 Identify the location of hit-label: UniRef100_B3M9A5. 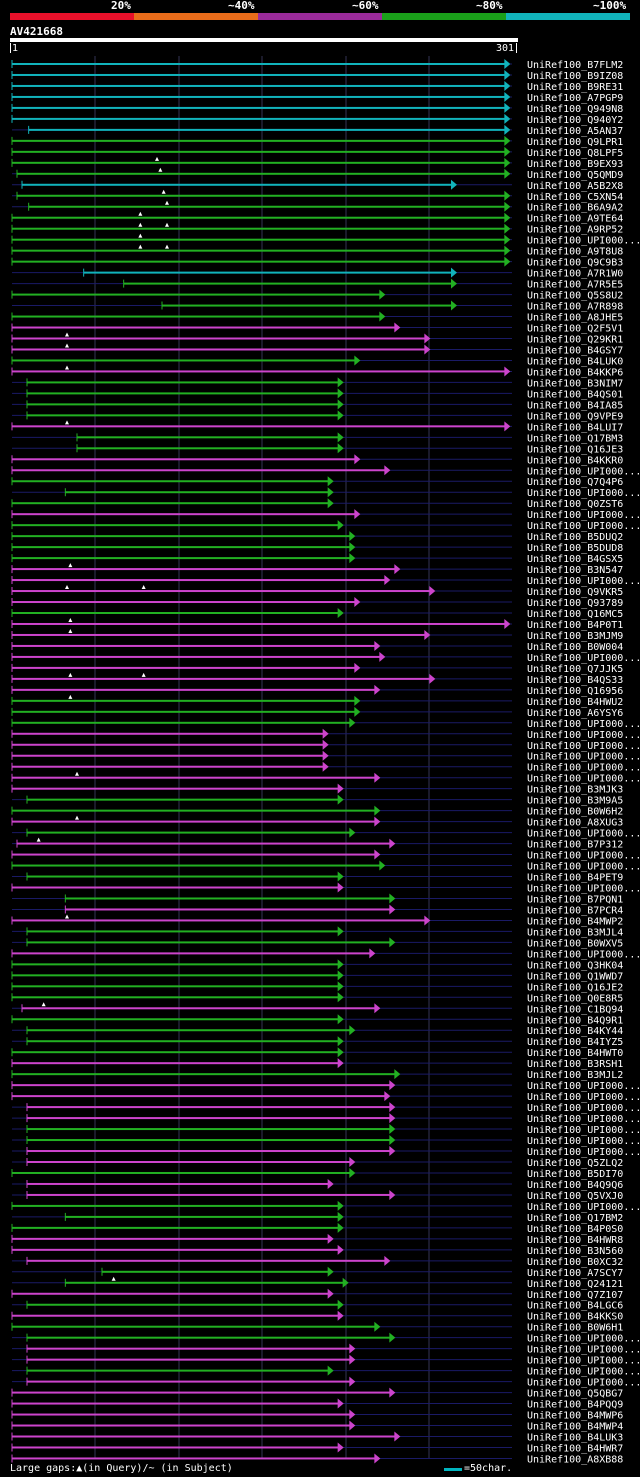
(575, 801).